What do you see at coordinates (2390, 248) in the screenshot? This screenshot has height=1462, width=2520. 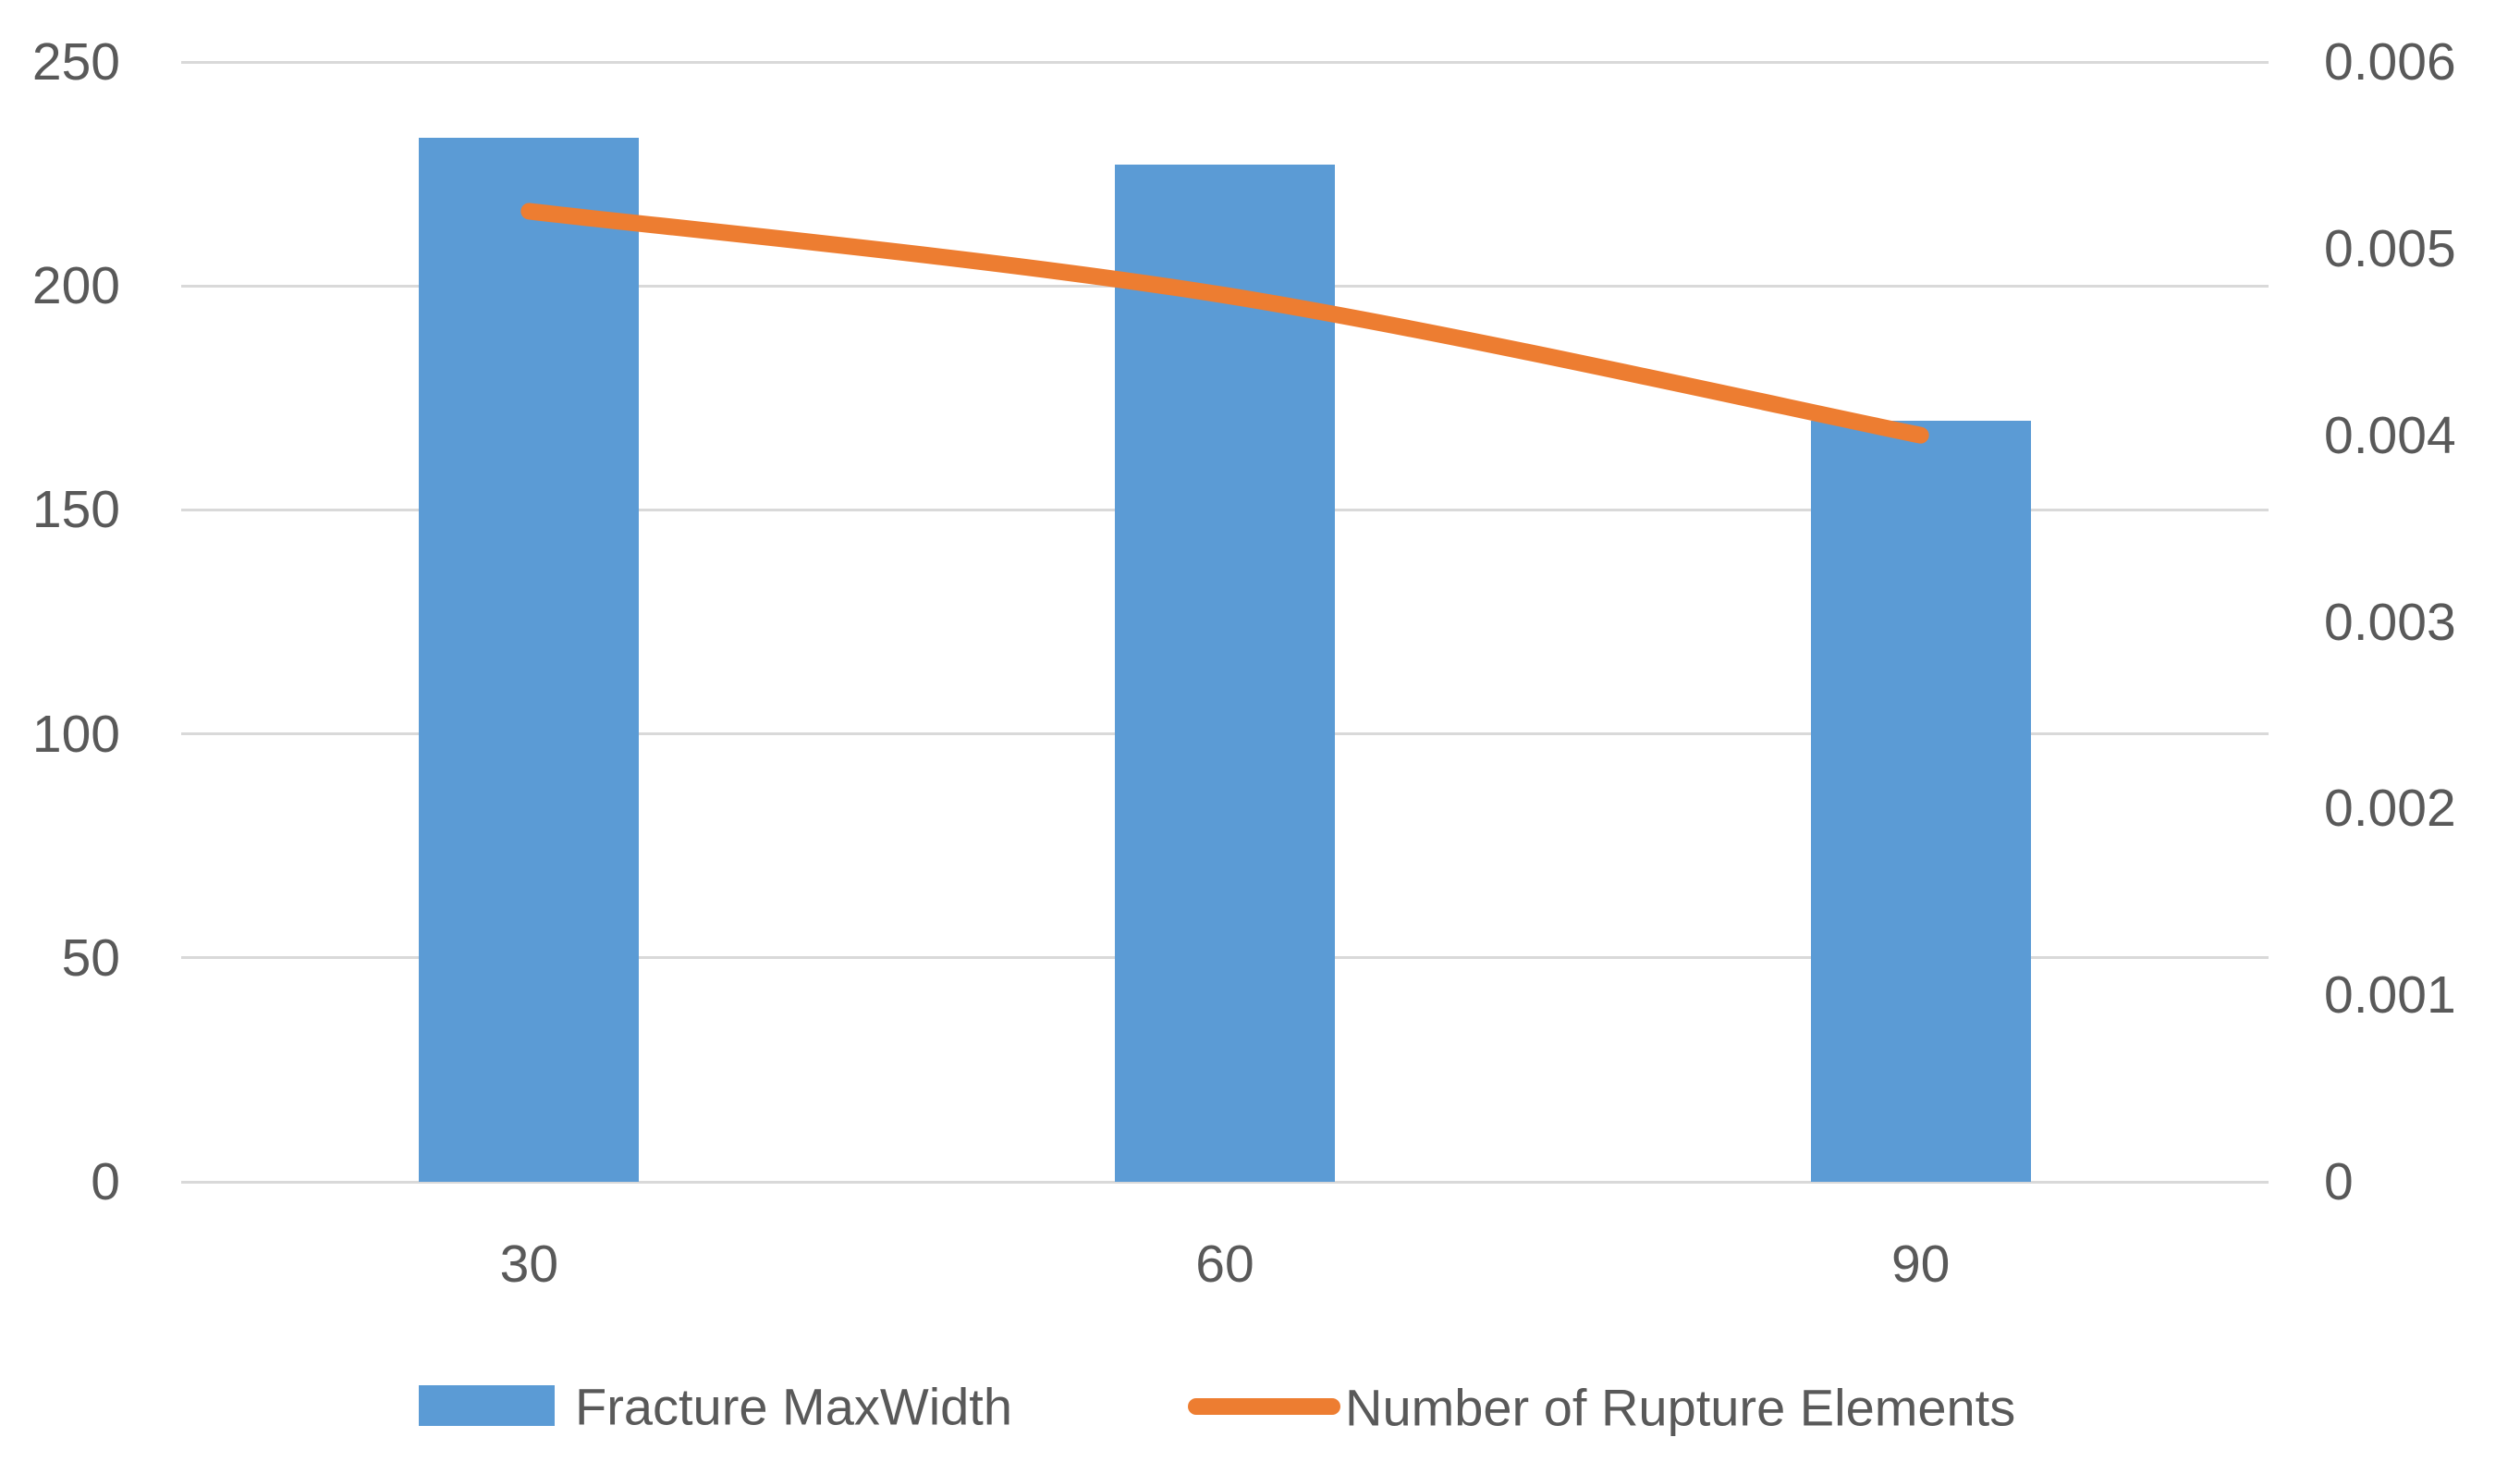 I see `right-axis-tick-0.005: 0.005` at bounding box center [2390, 248].